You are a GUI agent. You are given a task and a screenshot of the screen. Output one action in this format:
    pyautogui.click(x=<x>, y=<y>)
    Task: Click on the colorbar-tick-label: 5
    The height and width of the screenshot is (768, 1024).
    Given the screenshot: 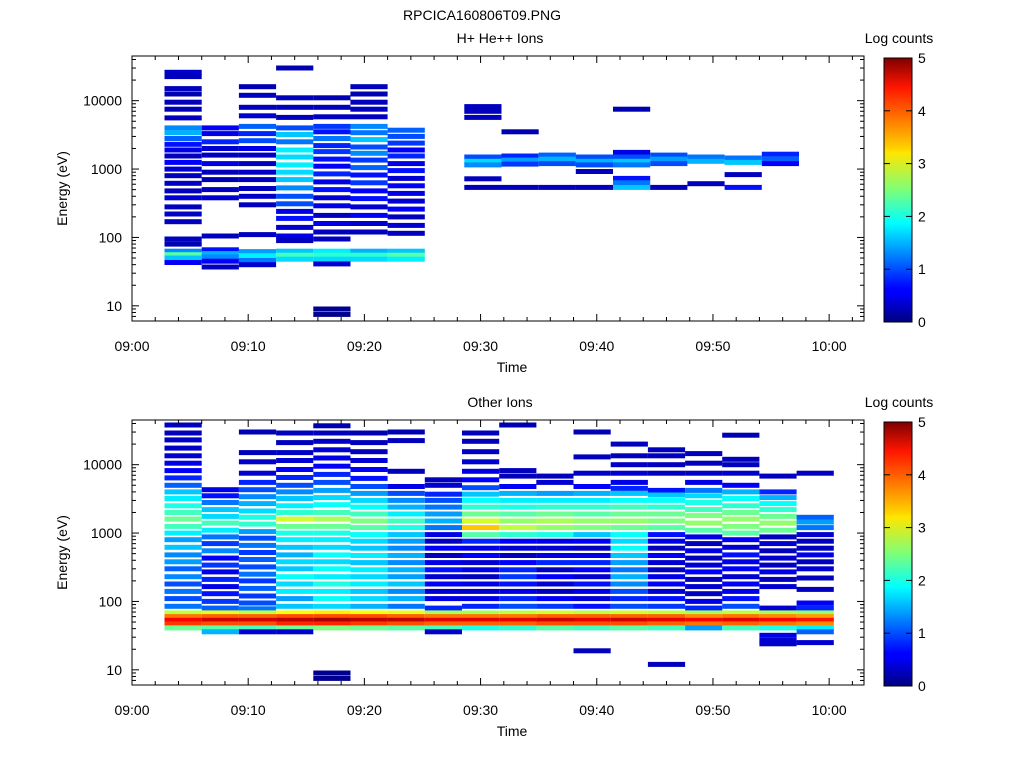 What is the action you would take?
    pyautogui.click(x=922, y=422)
    